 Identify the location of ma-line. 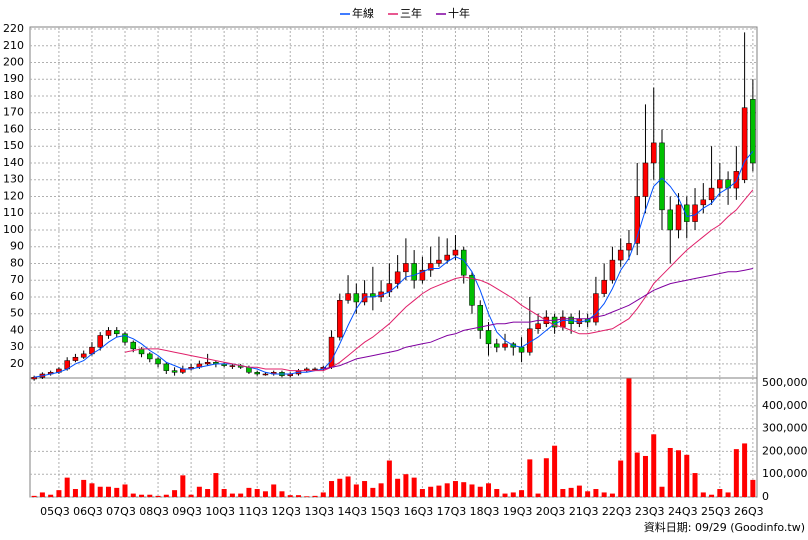
(538, 319).